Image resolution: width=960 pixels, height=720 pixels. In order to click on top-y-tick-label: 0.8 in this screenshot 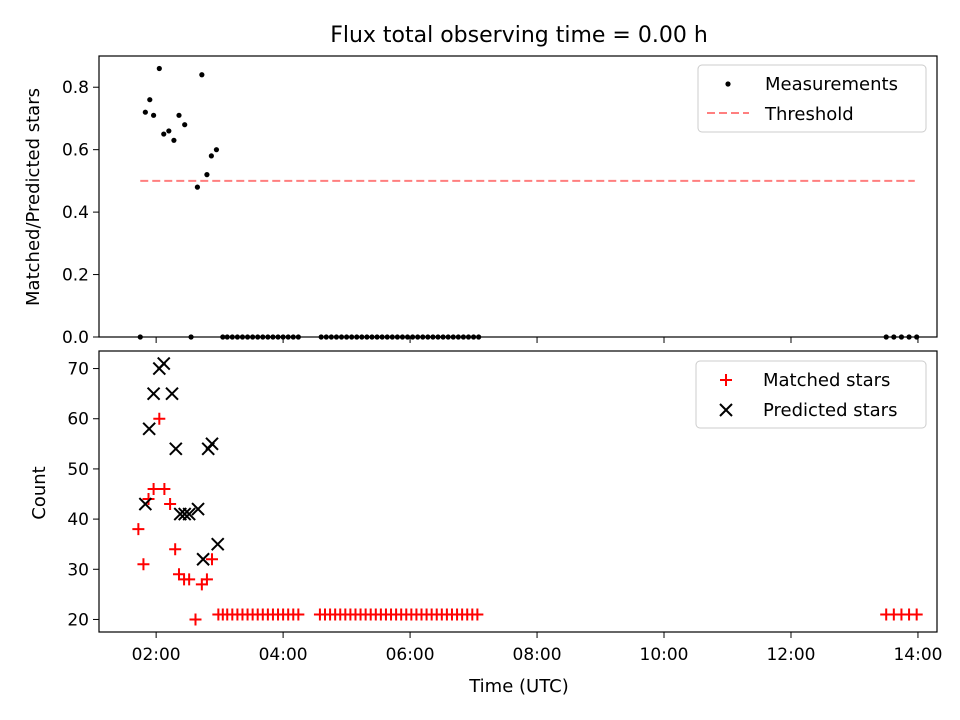, I will do `click(75, 88)`.